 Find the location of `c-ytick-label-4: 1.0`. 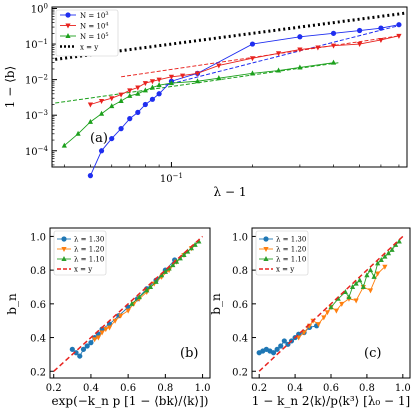

c-ytick-label-4: 1.0 is located at coordinates (240, 237).